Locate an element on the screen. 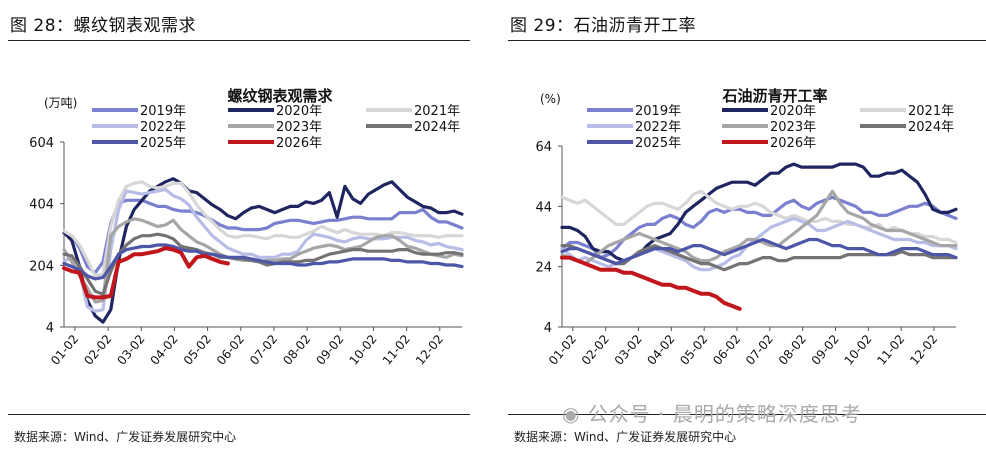 Image resolution: width=986 pixels, height=454 pixels. series-line-2019 is located at coordinates (263, 236).